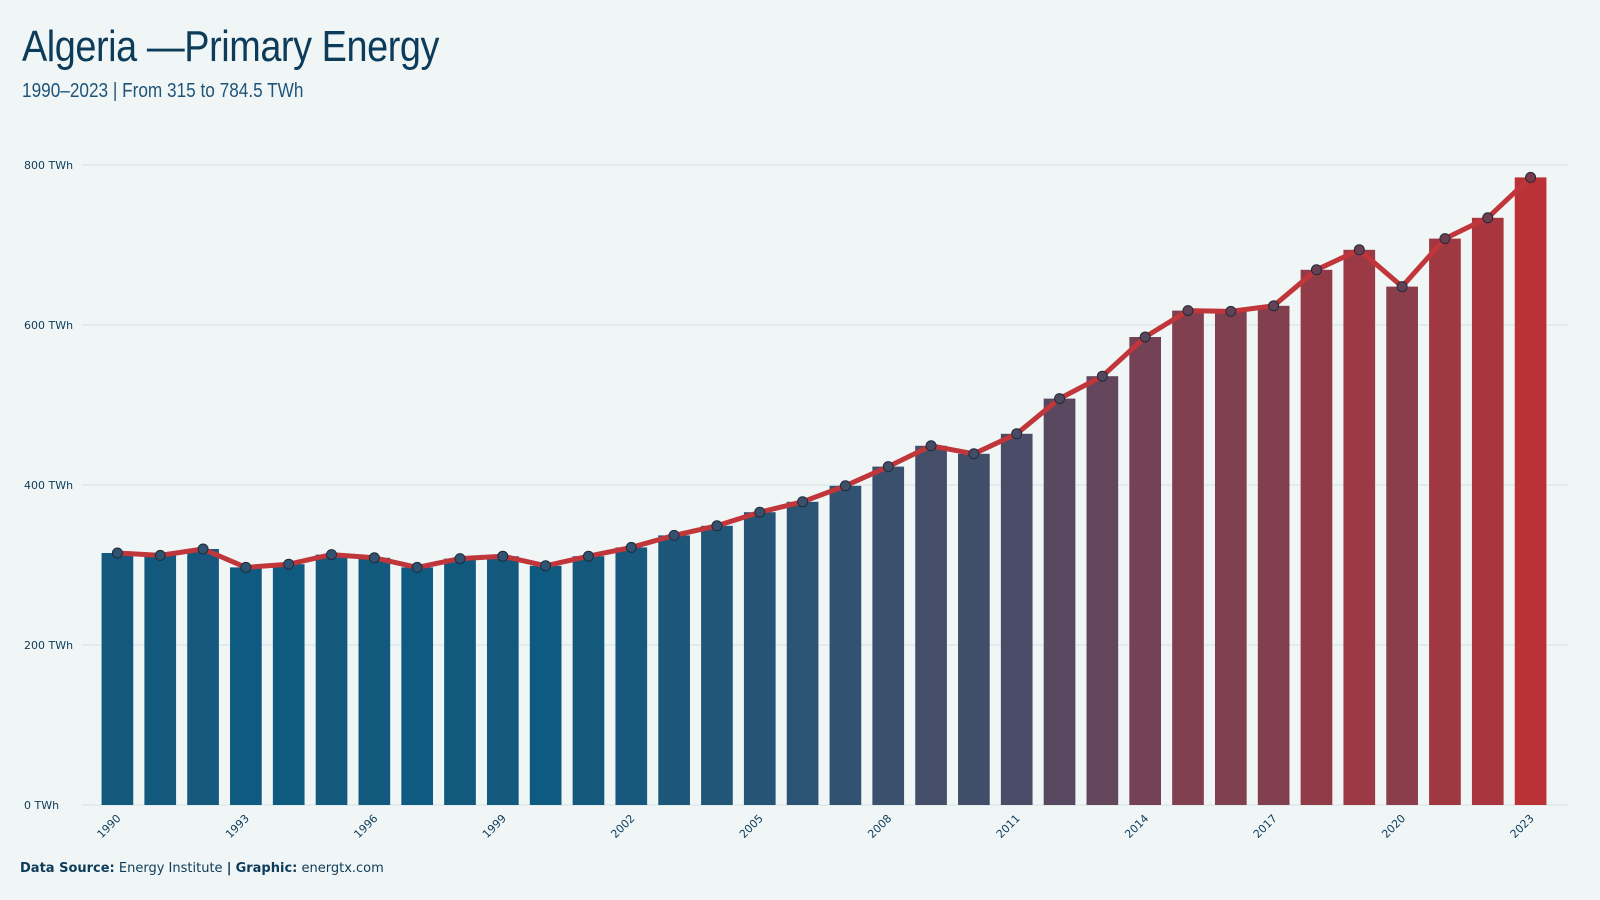  What do you see at coordinates (751, 826) in the screenshot?
I see `x-tick-label: 2005` at bounding box center [751, 826].